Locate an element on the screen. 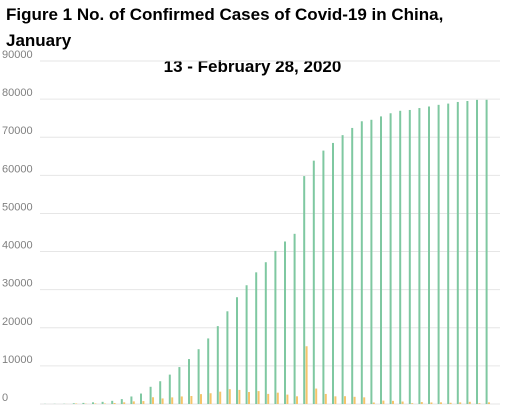  y-tick-label: 30000 is located at coordinates (17, 284).